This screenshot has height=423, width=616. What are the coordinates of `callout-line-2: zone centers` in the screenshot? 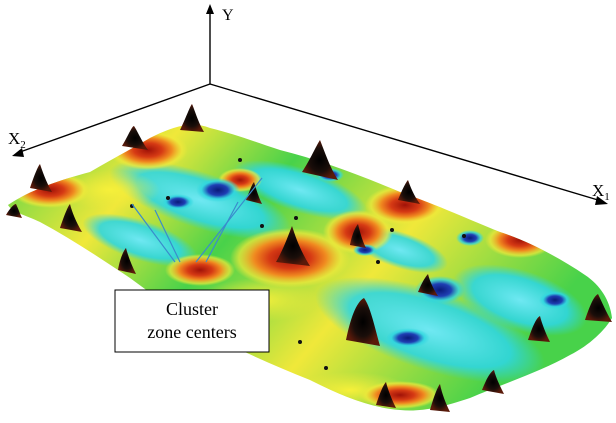 It's located at (191, 332).